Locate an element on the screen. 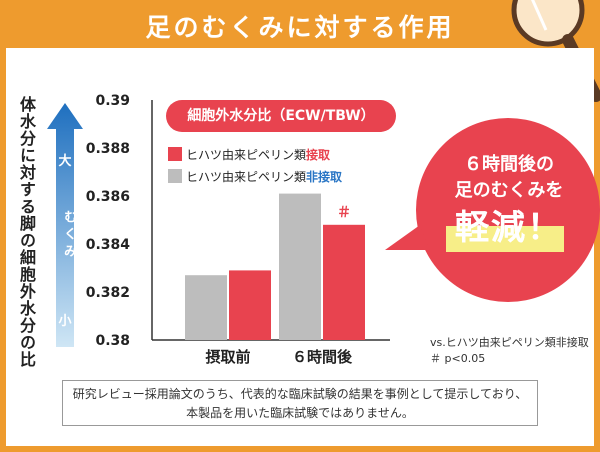 This screenshot has width=600, height=452. disclaimer-line2: 本製品を用いた臨床試験ではありません。 is located at coordinates (300, 413).